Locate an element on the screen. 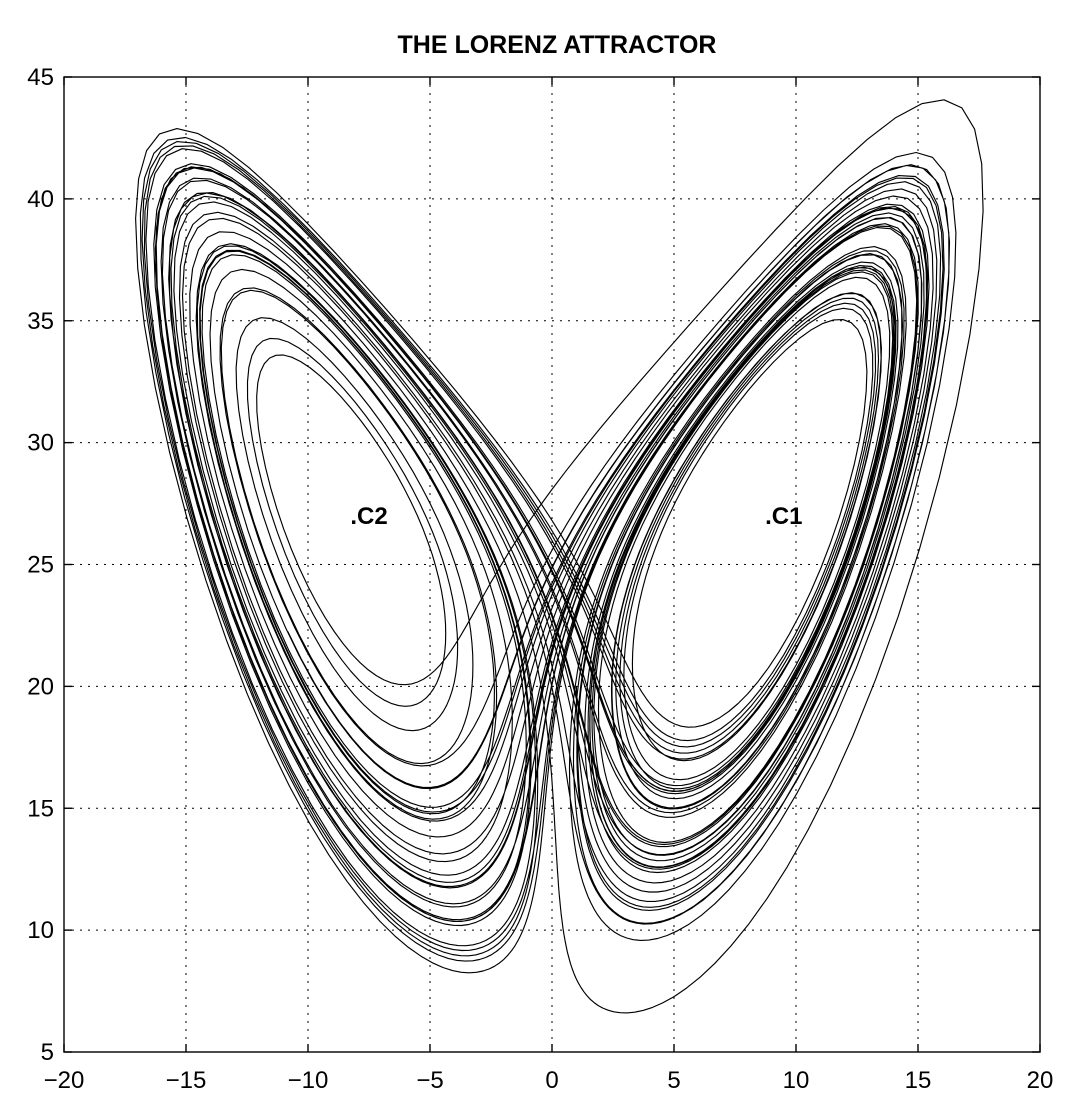 The width and height of the screenshot is (1088, 1110). chart-title: THE LORENZ ATTRACTOR is located at coordinates (557, 45).